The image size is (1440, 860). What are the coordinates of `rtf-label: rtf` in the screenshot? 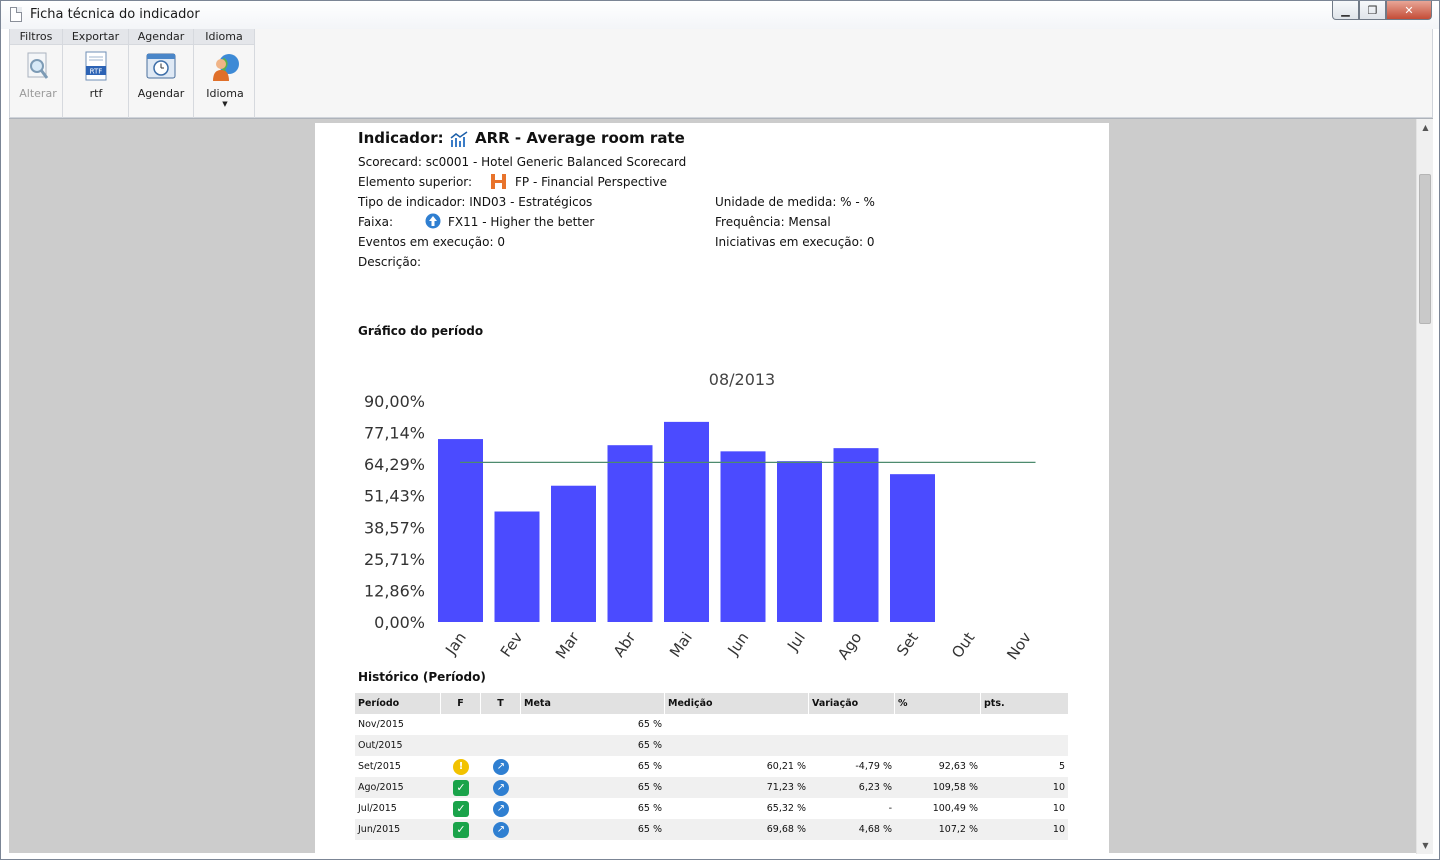 It's located at (96, 93).